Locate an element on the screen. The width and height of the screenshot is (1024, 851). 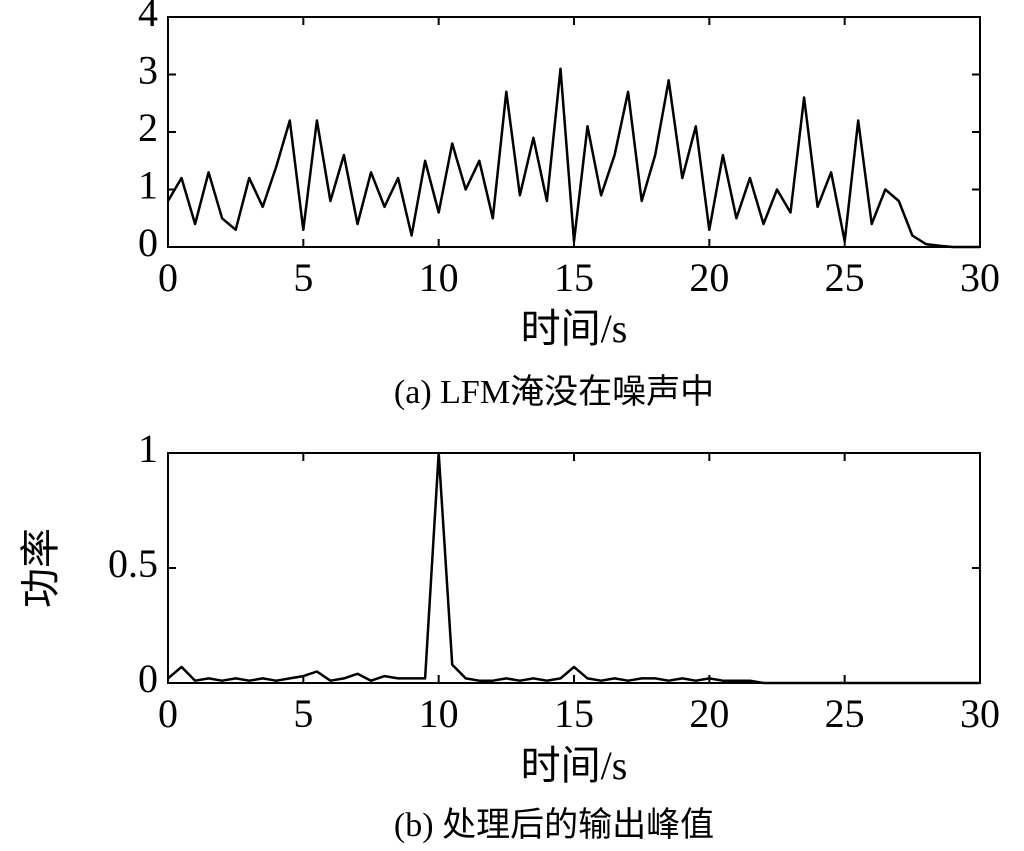
y-axis-label: 功率 is located at coordinates (40, 568).